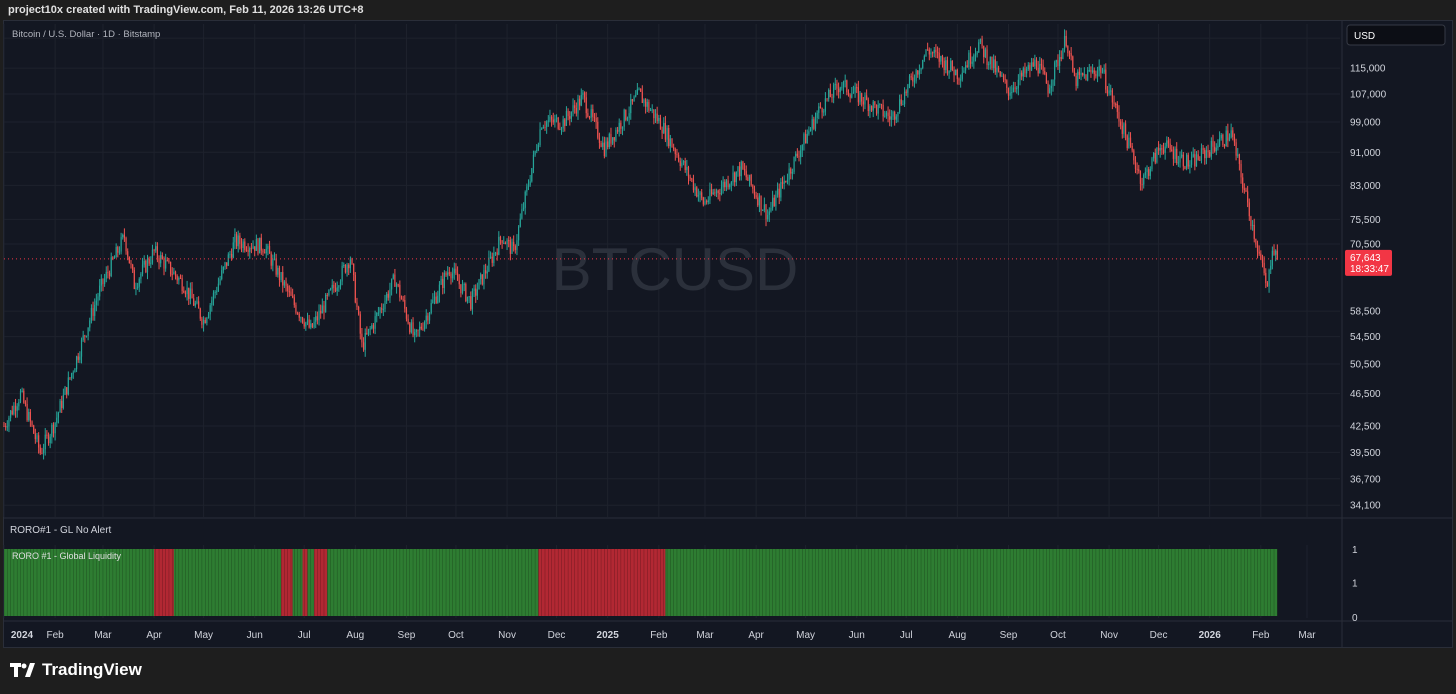 The image size is (1456, 694). I want to click on y-tick-label: 58,500, so click(1365, 312).